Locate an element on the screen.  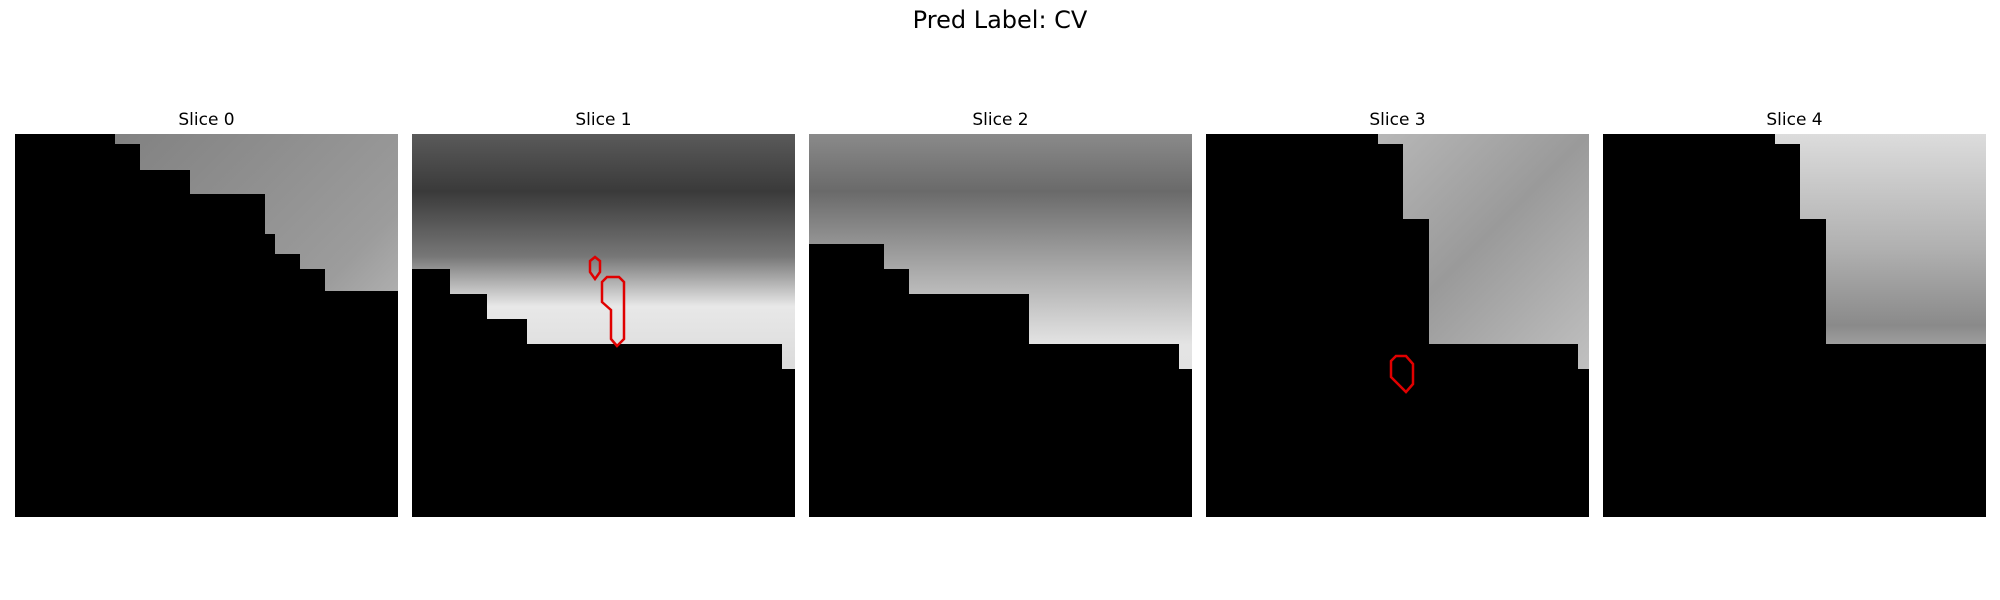
contour-1a is located at coordinates (595, 268).